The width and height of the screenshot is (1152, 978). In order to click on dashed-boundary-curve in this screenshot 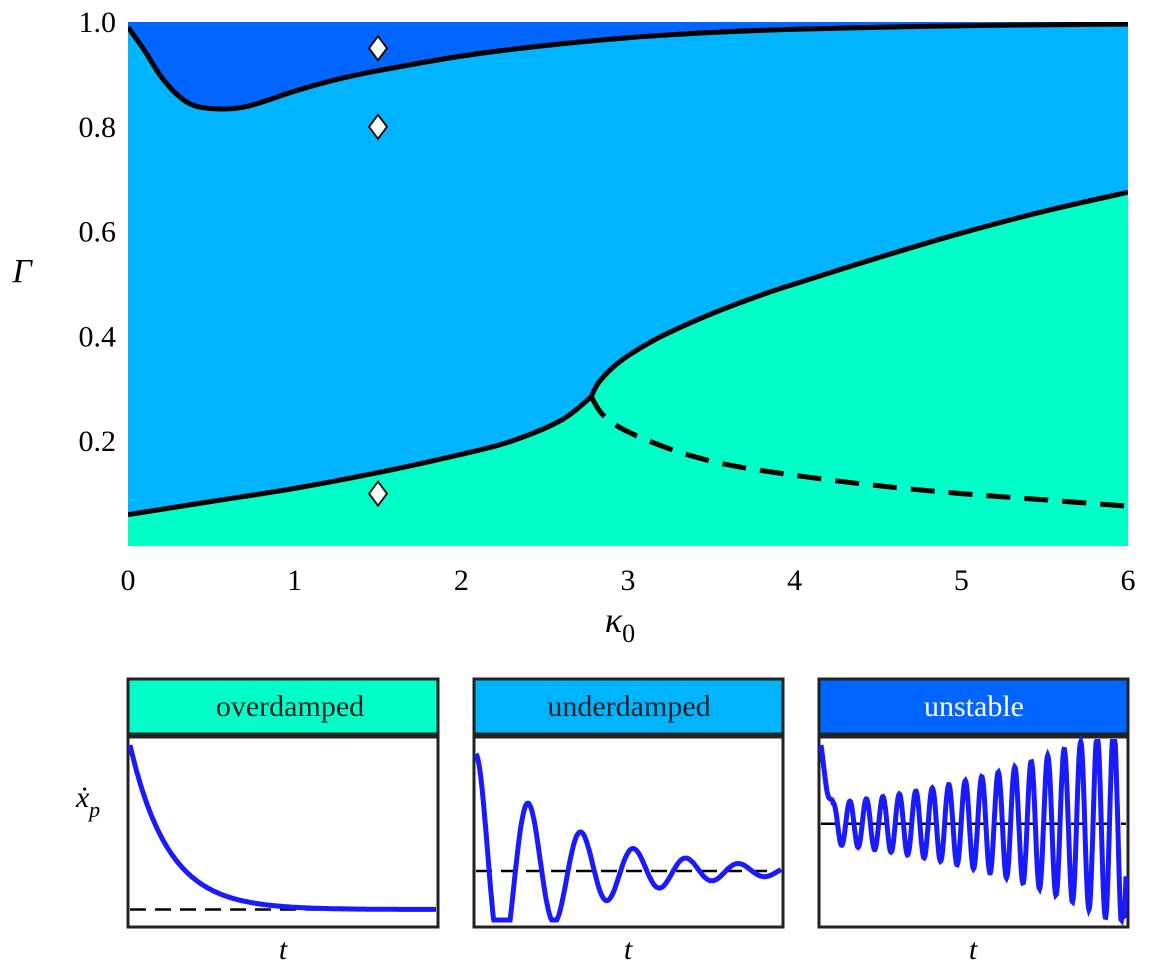, I will do `click(858, 452)`.